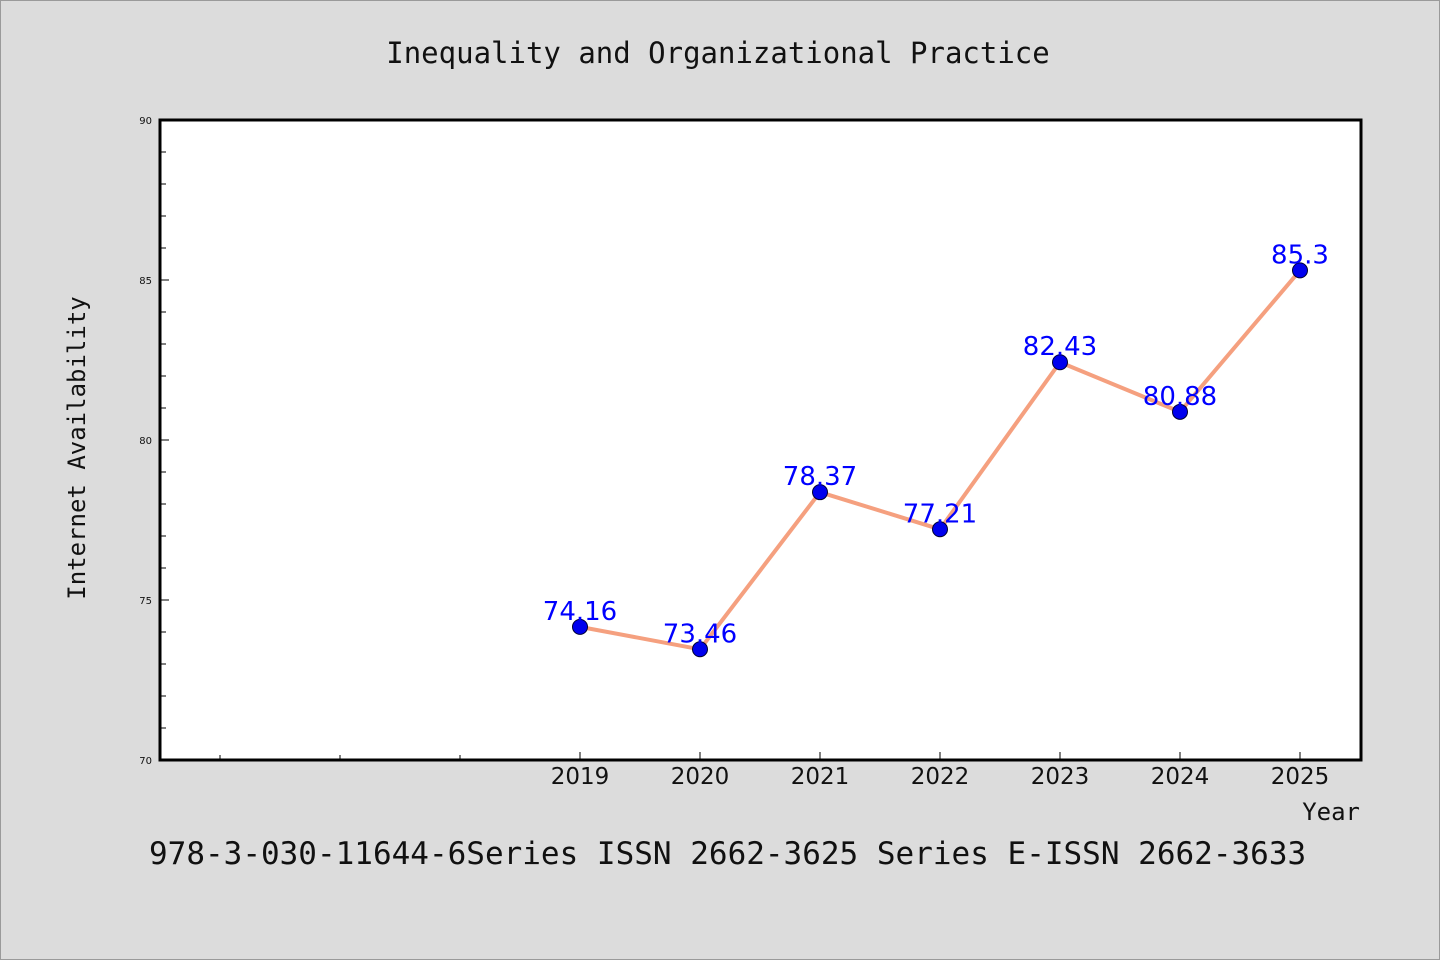 Image resolution: width=1440 pixels, height=960 pixels. What do you see at coordinates (1300, 255) in the screenshot?
I see `data-label: 85.3` at bounding box center [1300, 255].